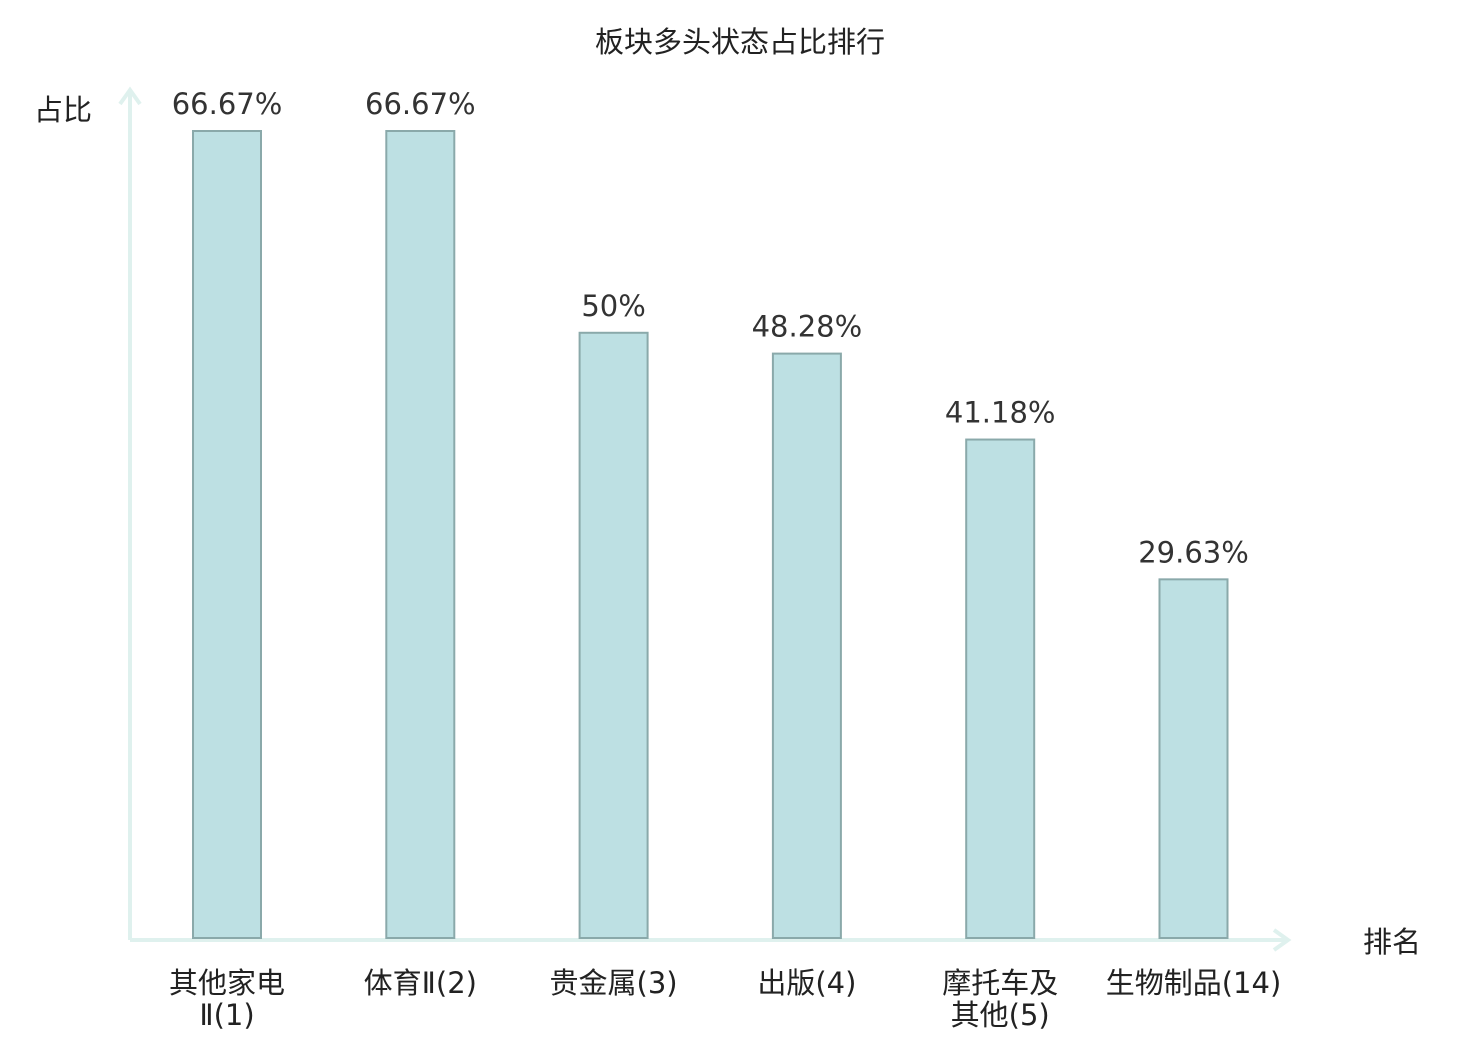 This screenshot has width=1480, height=1044. What do you see at coordinates (130, 96) in the screenshot?
I see `y-axis-arrow` at bounding box center [130, 96].